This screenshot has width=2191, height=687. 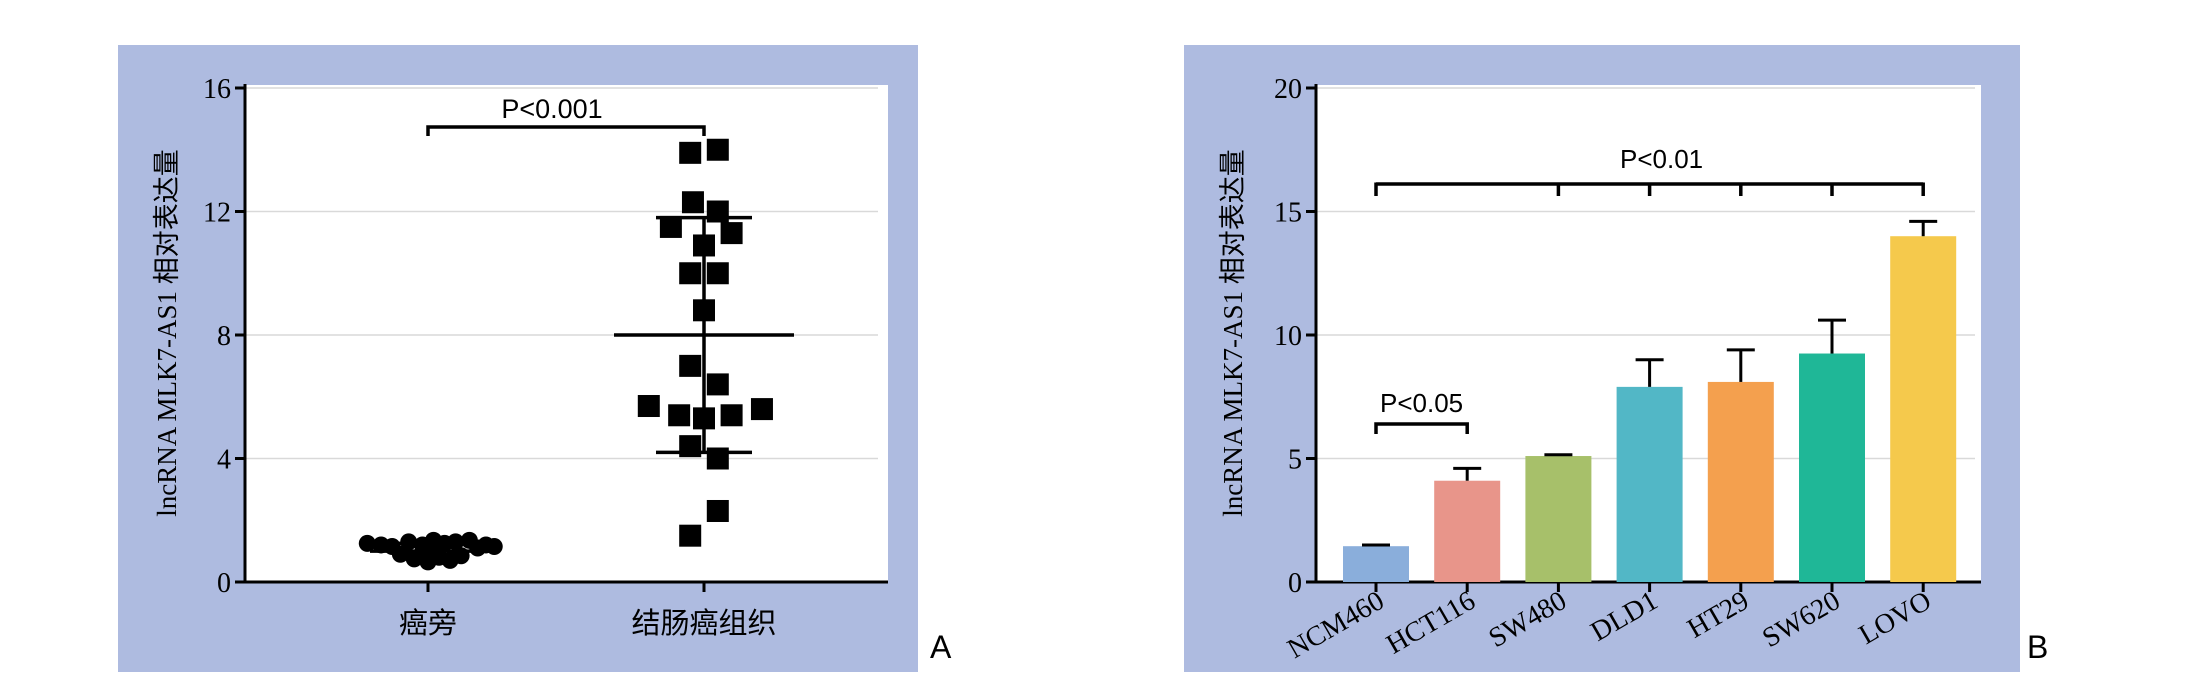 I want to click on panel-a-x-ticks: 癌旁 结肠癌组织, so click(x=588, y=611).